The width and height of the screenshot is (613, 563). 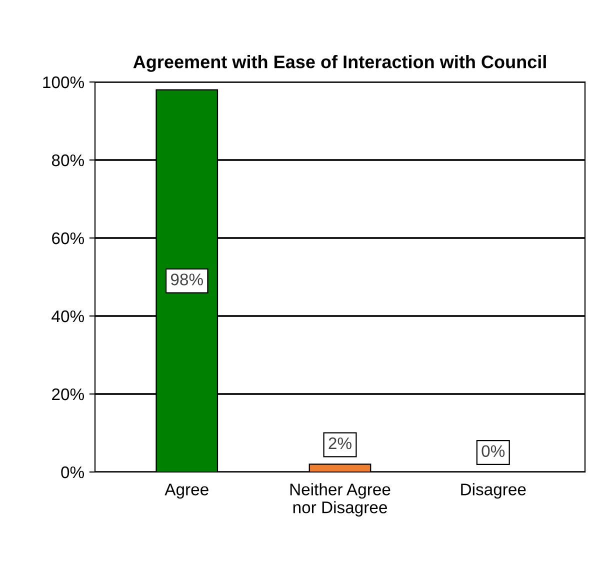 I want to click on data-label: 2%, so click(x=340, y=443).